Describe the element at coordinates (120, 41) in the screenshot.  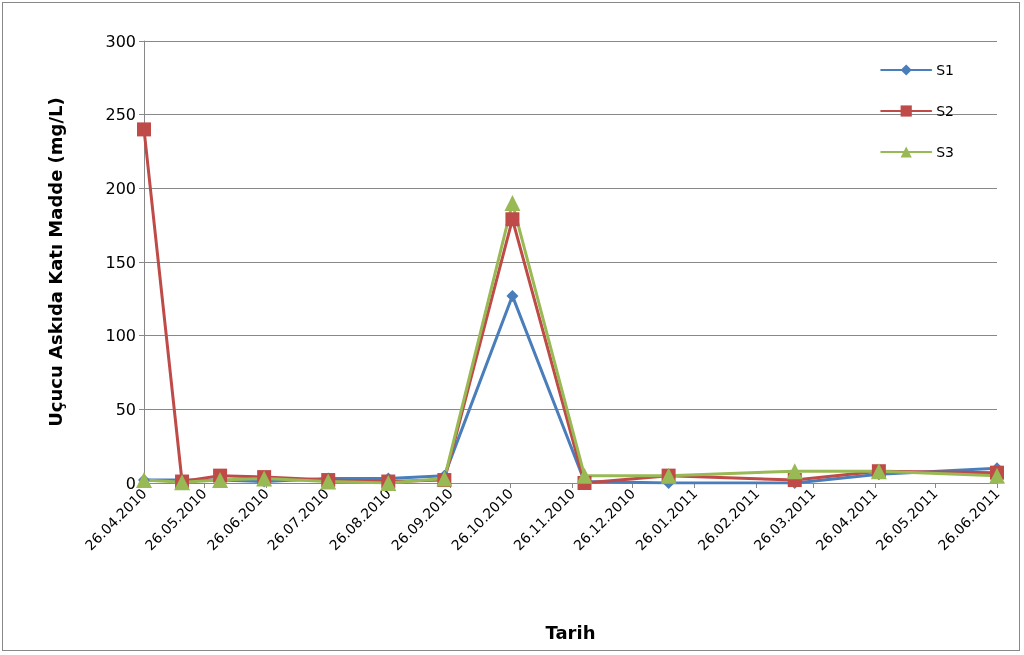
I see `y-tick-label: 300` at that location.